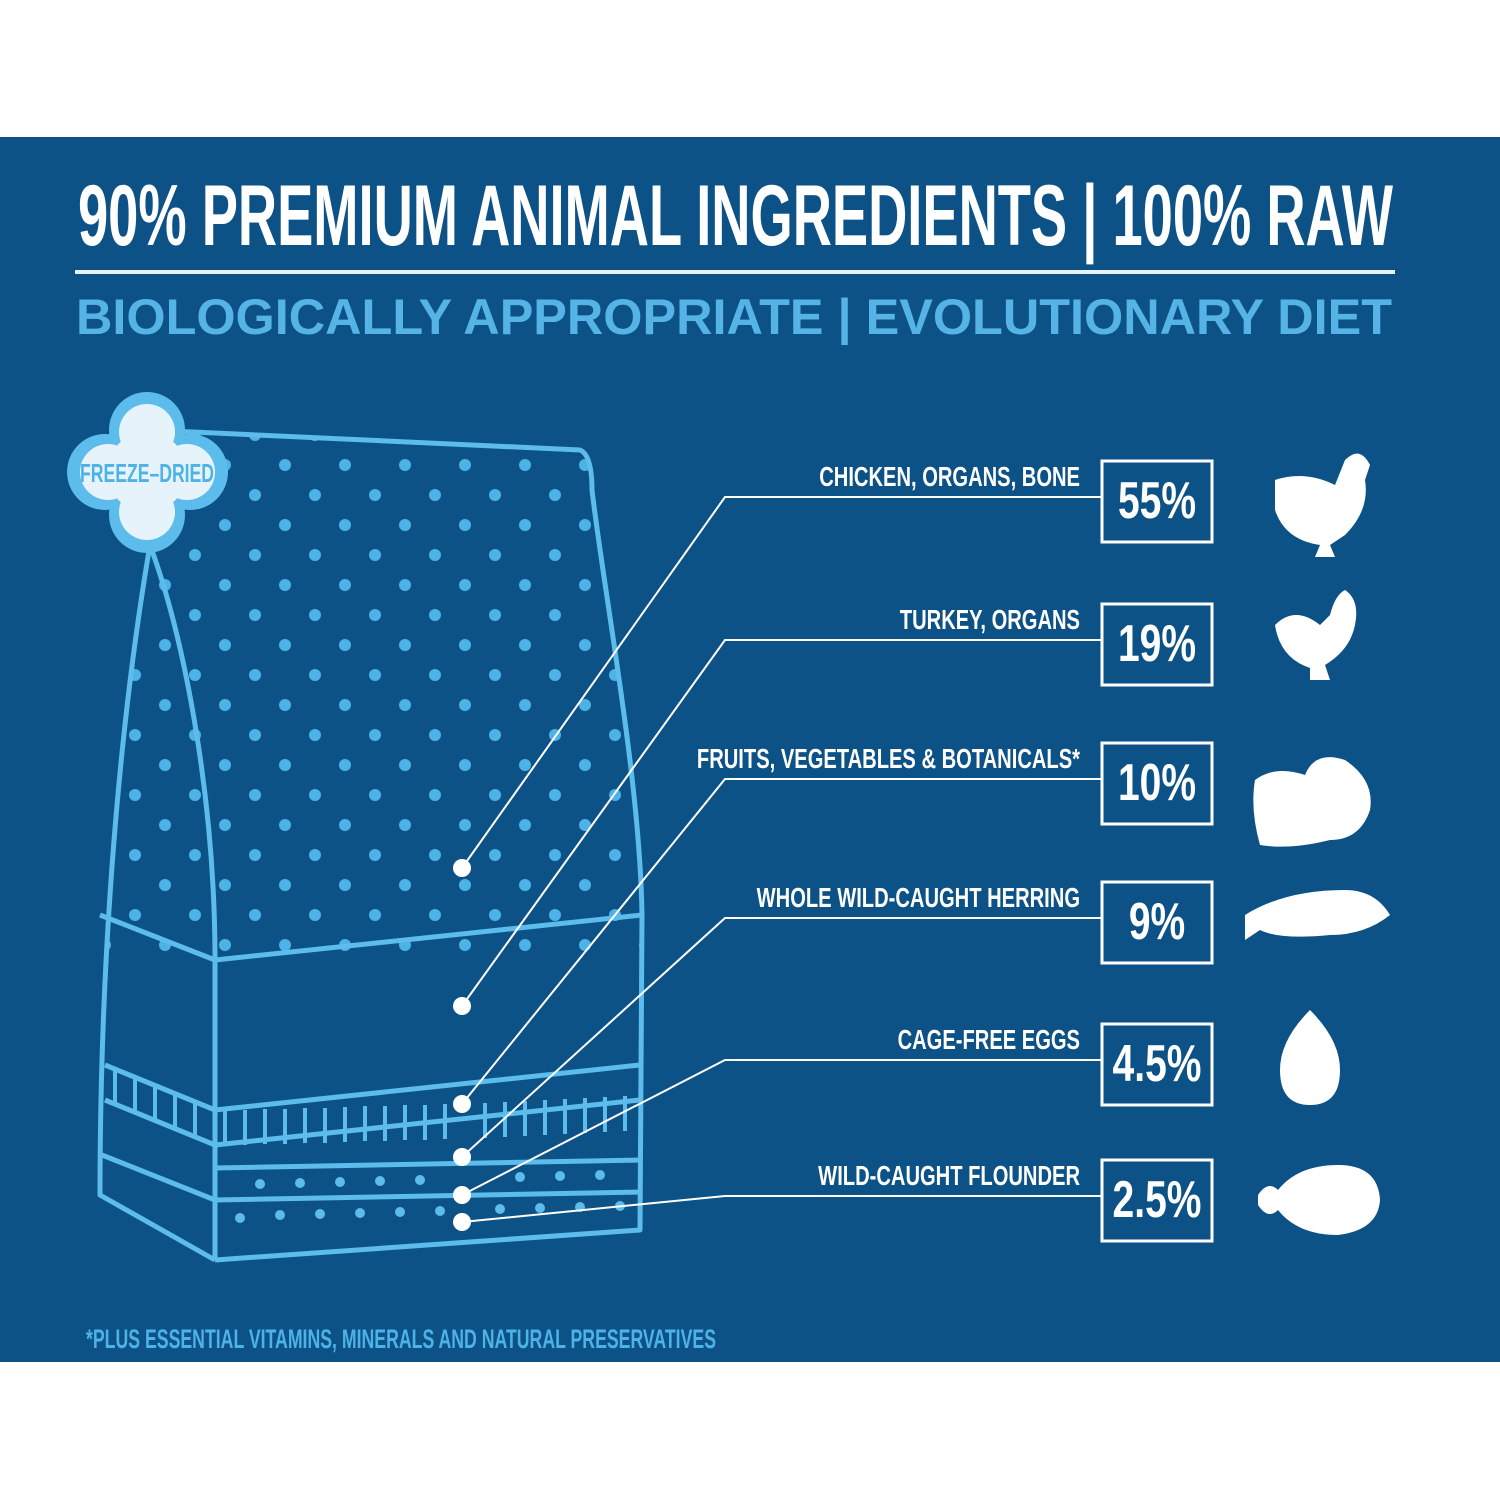  What do you see at coordinates (949, 1176) in the screenshot?
I see `ingredient-label: WILD-CAUGHT FLOUNDER` at bounding box center [949, 1176].